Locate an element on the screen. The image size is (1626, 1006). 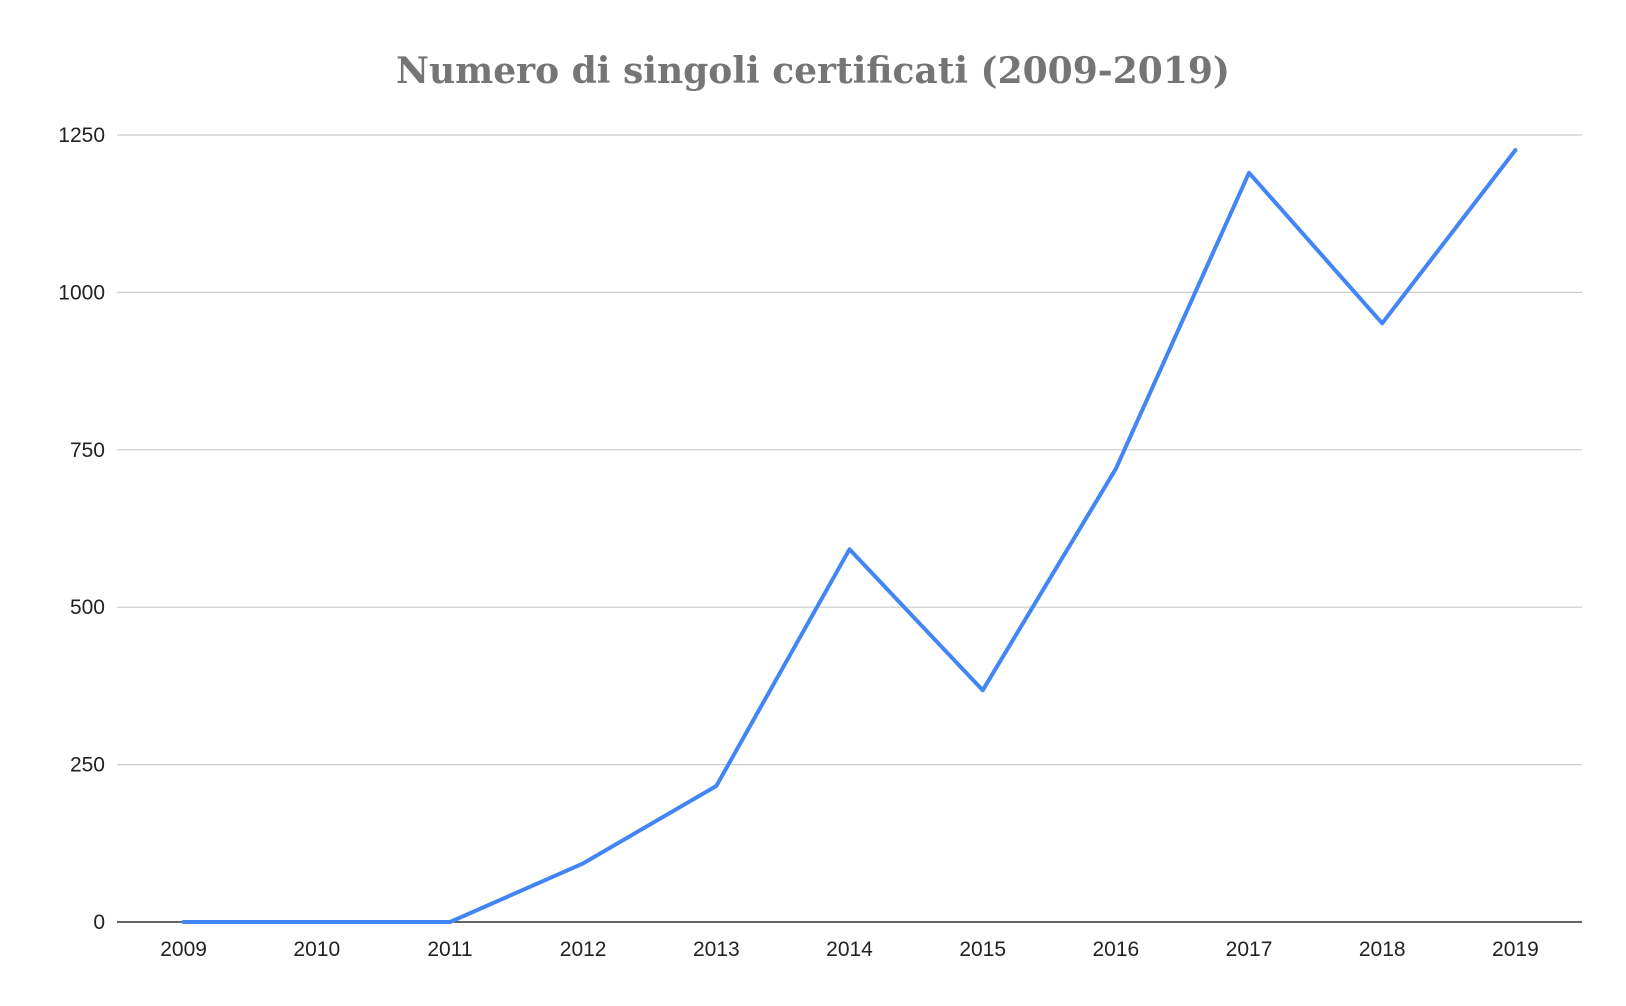
x-tick-label: 2010 is located at coordinates (316, 949).